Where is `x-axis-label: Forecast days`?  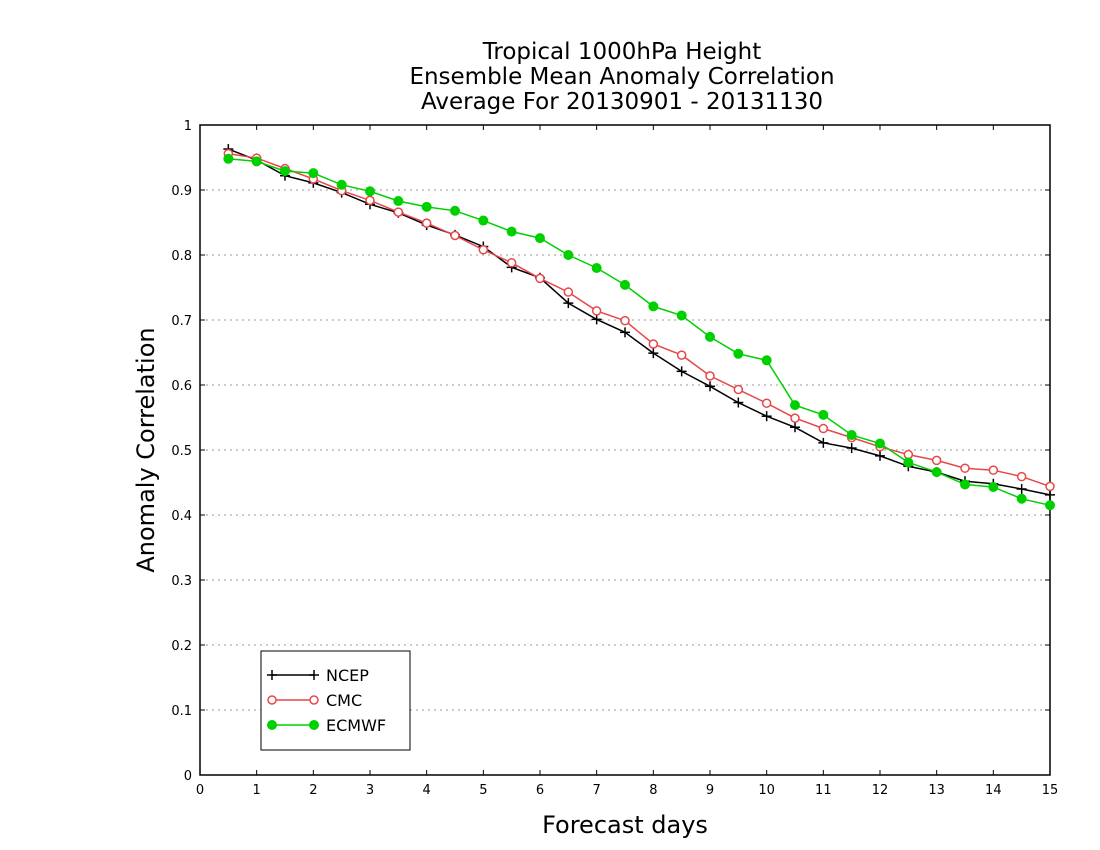
x-axis-label: Forecast days is located at coordinates (625, 825).